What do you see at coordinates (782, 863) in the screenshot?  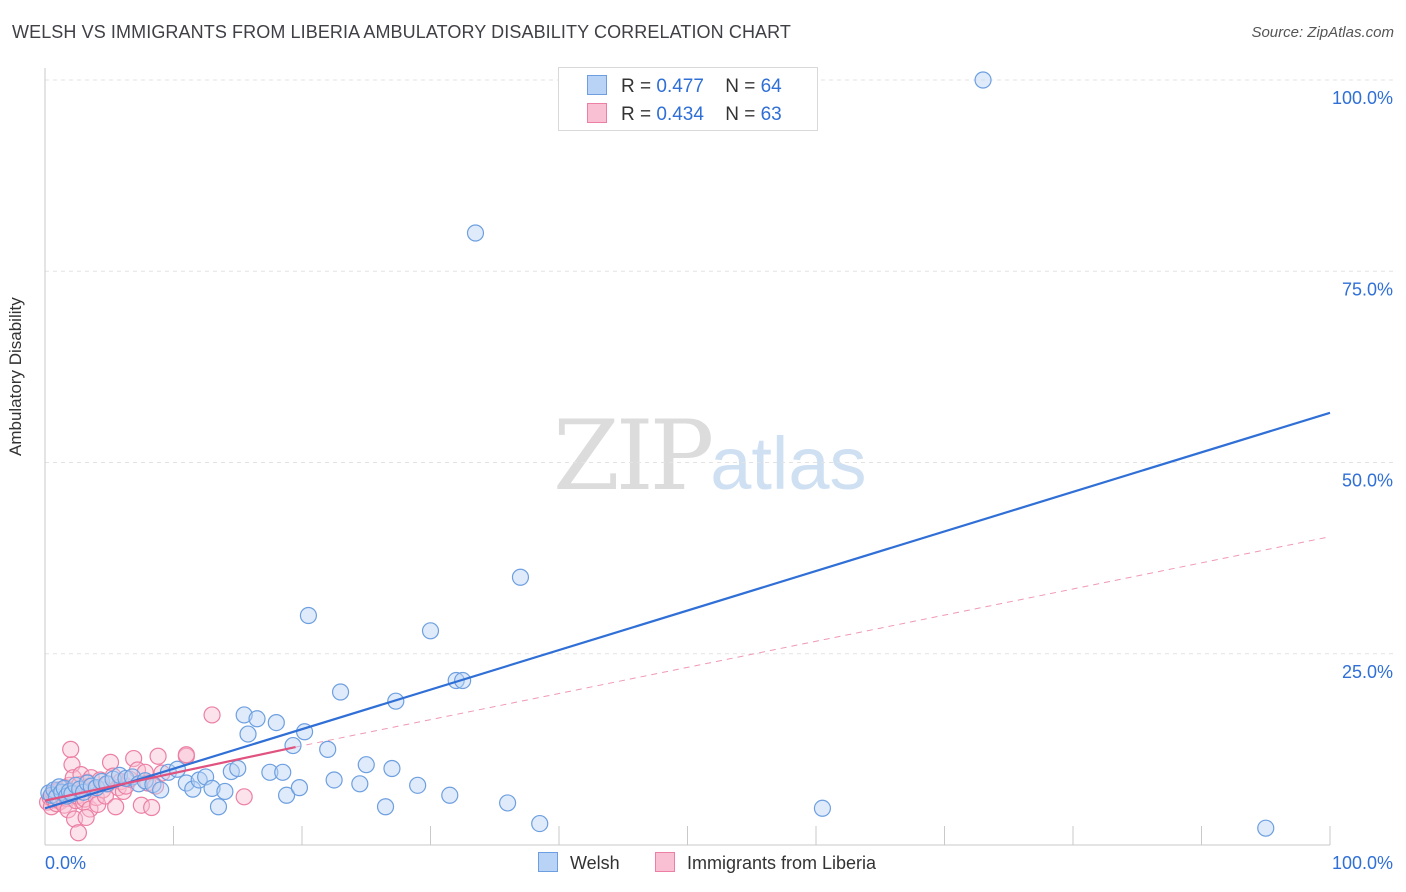 I see `liberia-legend-label: Immigrants from Liberia` at bounding box center [782, 863].